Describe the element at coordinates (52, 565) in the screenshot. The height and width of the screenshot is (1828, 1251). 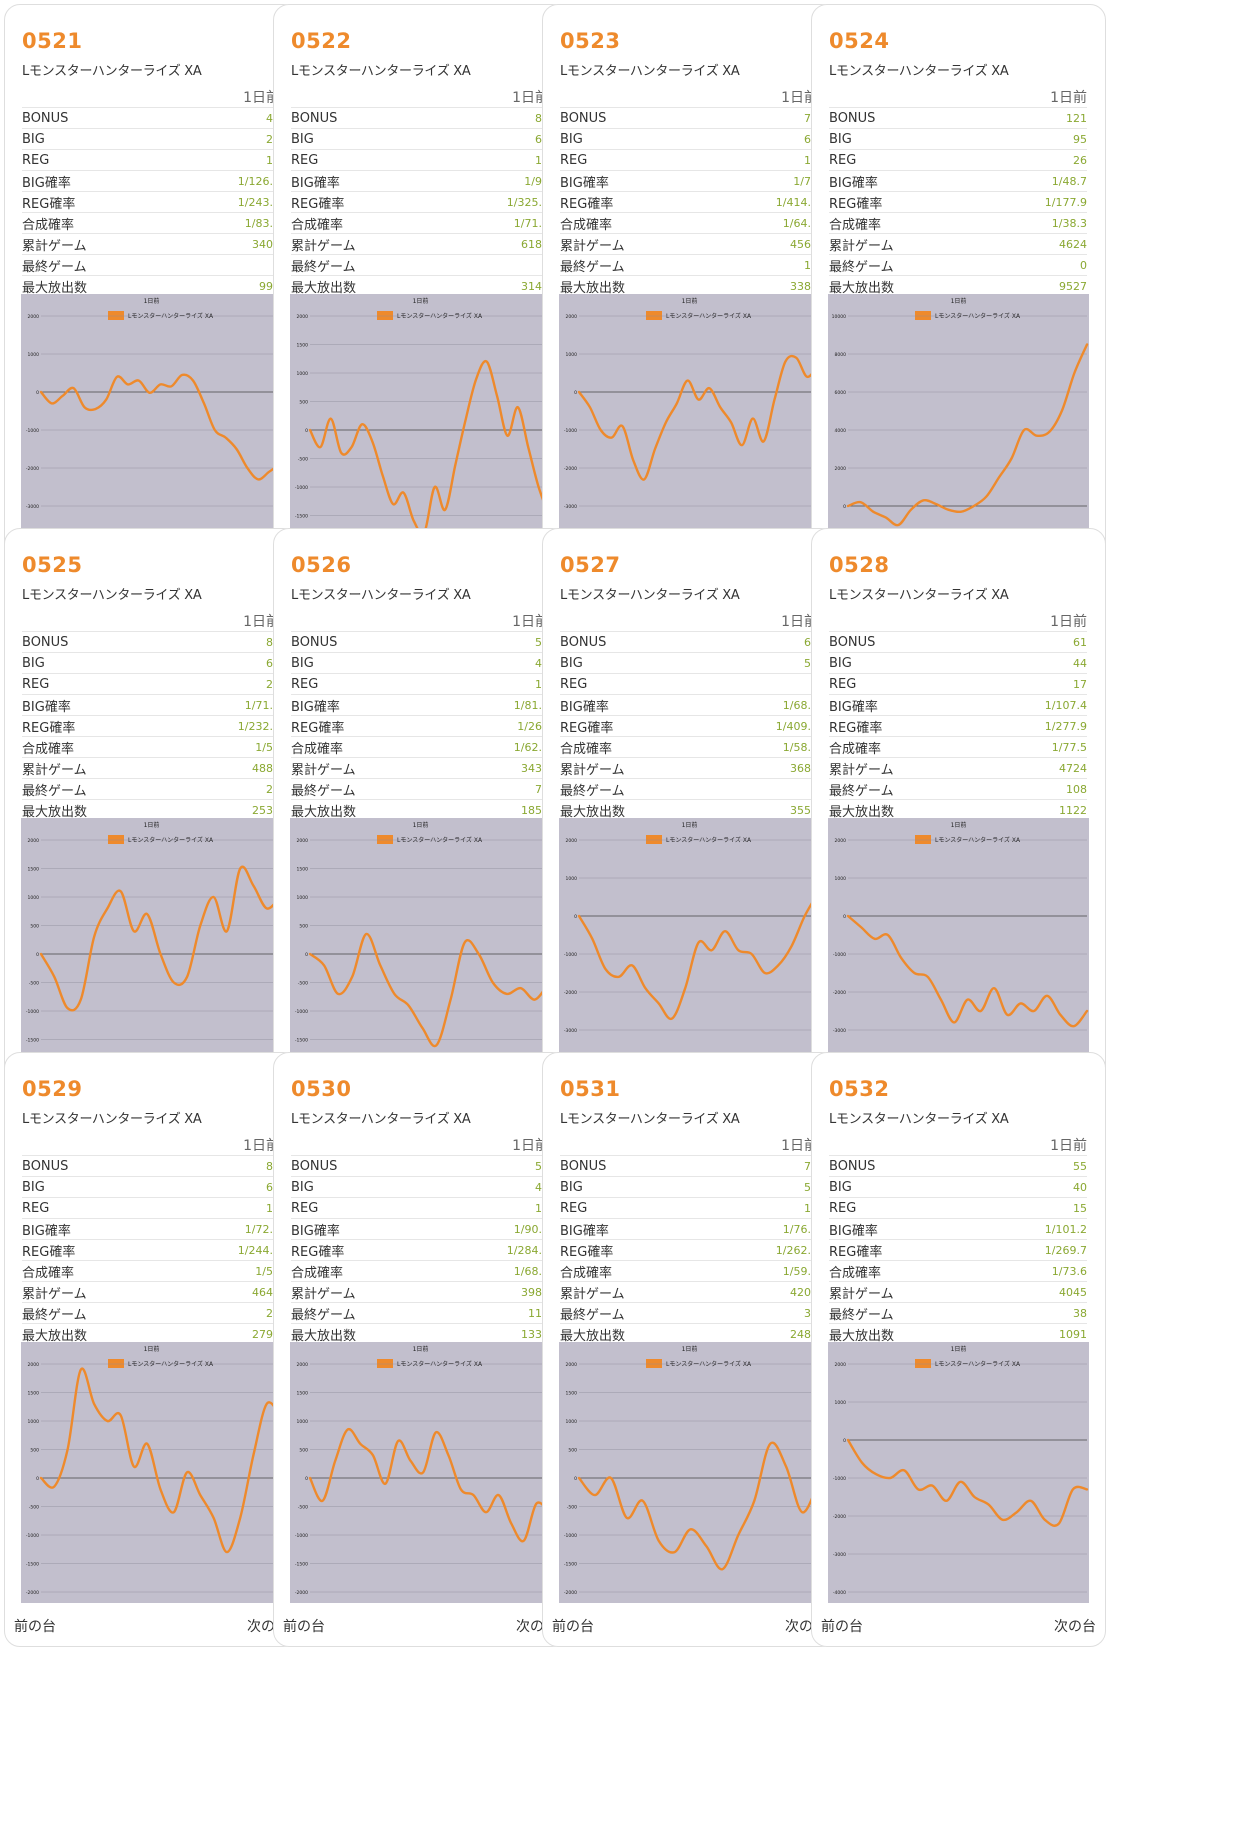
I see `machine-number: 0525` at that location.